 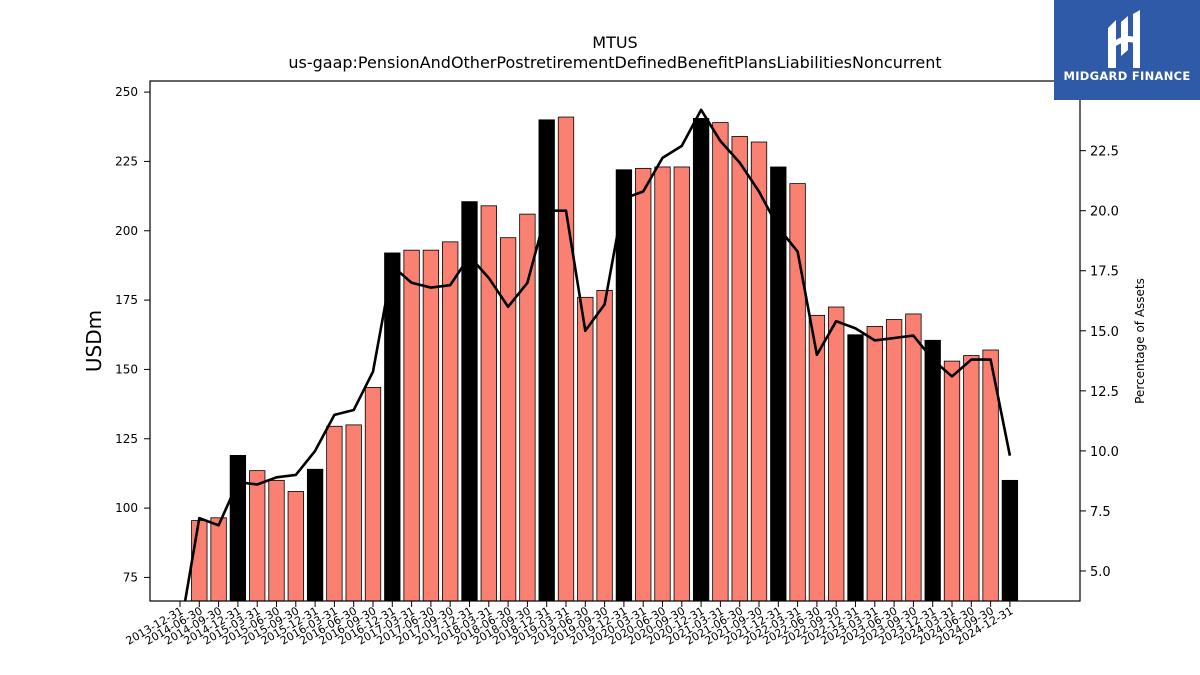 What do you see at coordinates (1104, 152) in the screenshot?
I see `y2-tick-label: 22.5` at bounding box center [1104, 152].